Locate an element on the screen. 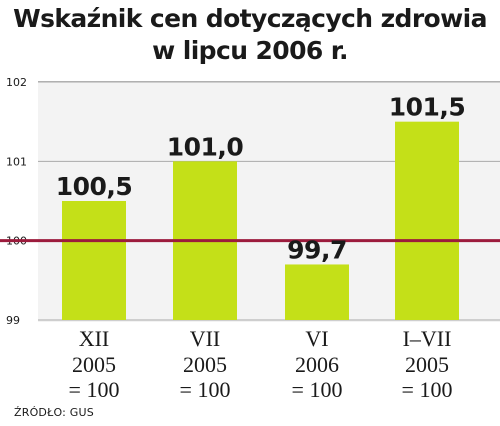  data-label: 99,7 is located at coordinates (317, 249).